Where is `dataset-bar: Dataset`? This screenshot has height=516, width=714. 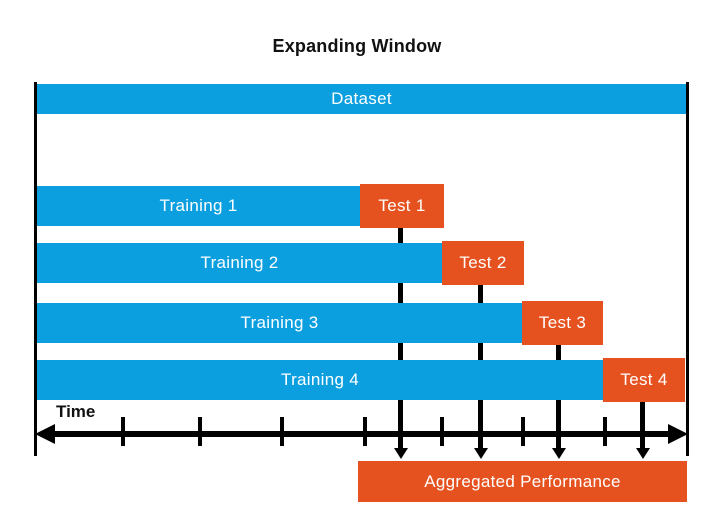
dataset-bar: Dataset is located at coordinates (361, 99).